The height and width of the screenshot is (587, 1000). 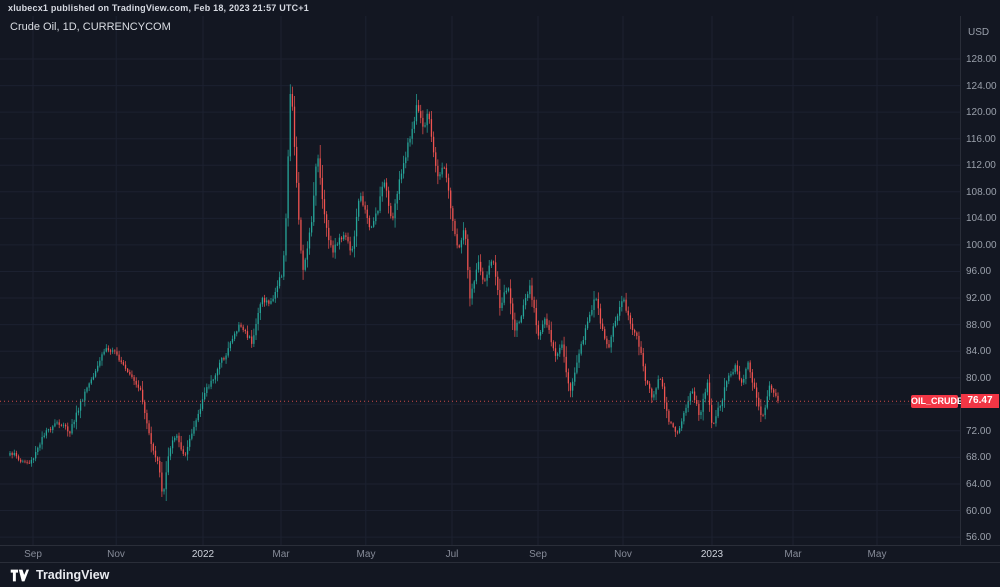 I want to click on tradingview-logo-icon, so click(x=19, y=575).